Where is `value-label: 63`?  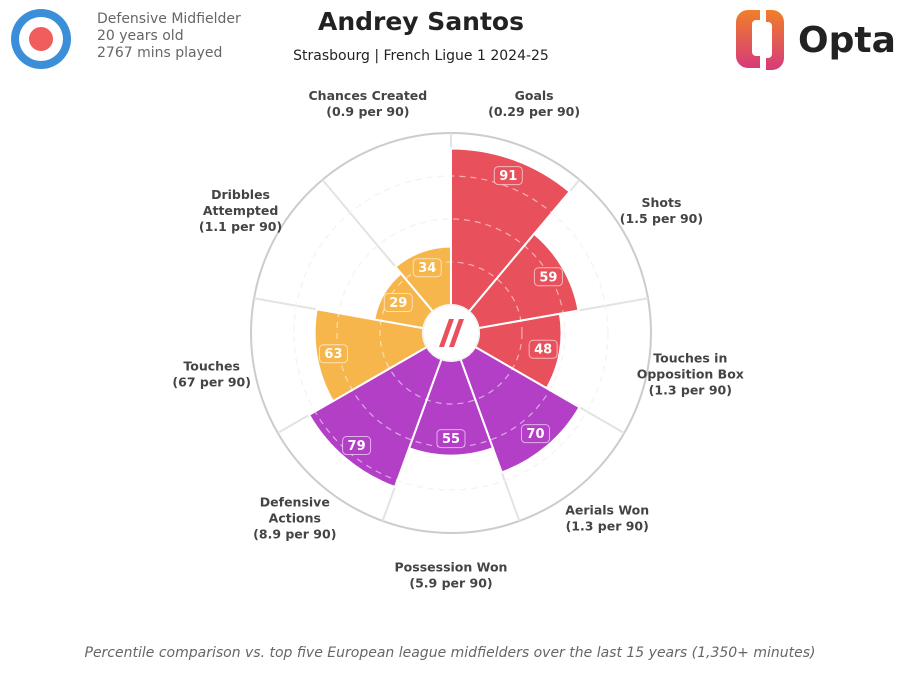 value-label: 63 is located at coordinates (333, 354).